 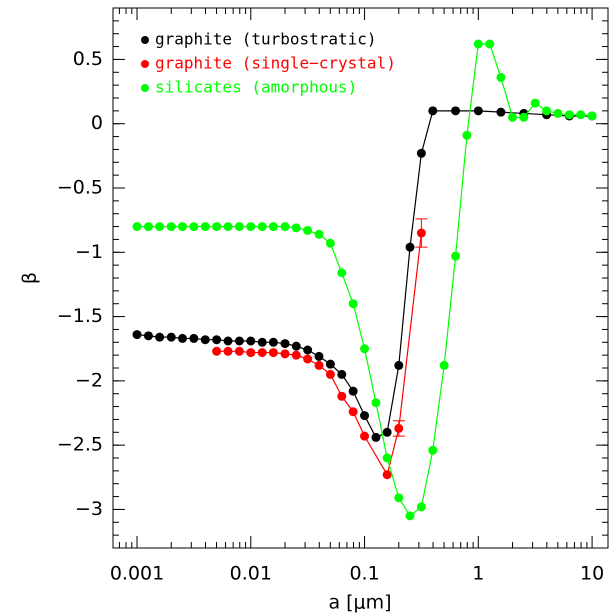 What do you see at coordinates (364, 574) in the screenshot?
I see `x-tick-label: 0.1` at bounding box center [364, 574].